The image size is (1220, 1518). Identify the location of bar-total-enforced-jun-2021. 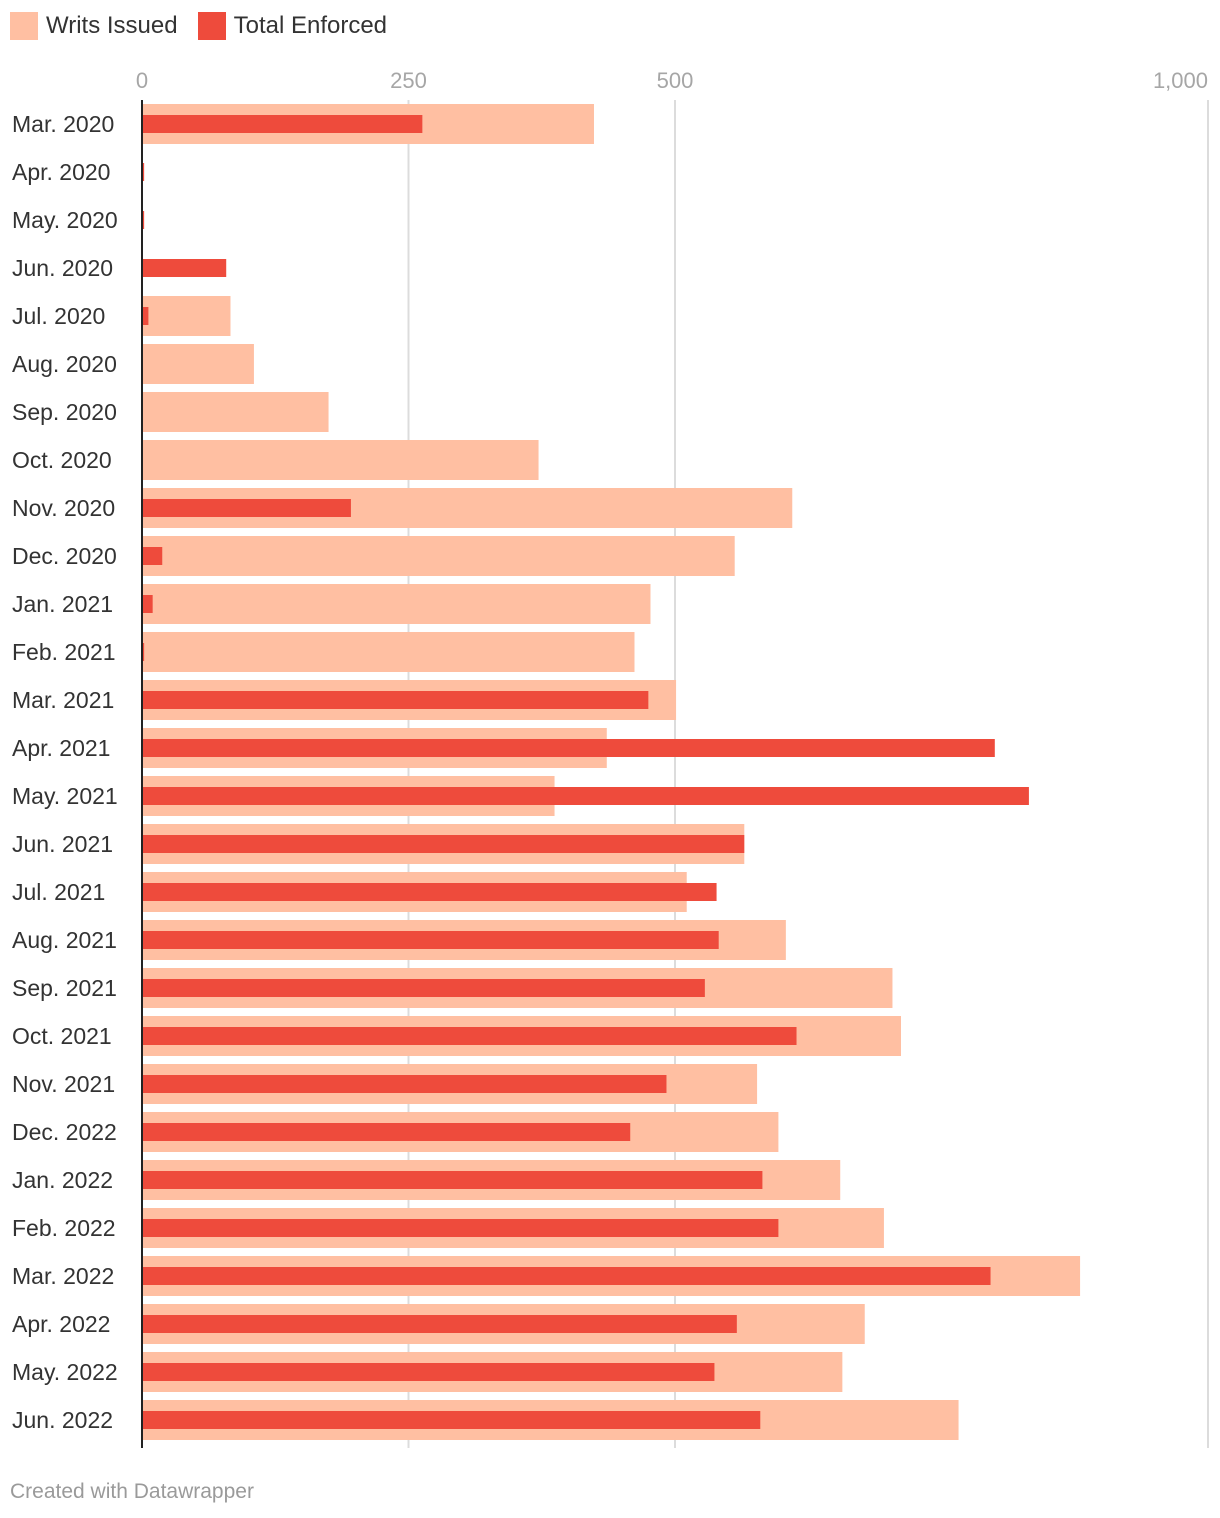
(443, 844).